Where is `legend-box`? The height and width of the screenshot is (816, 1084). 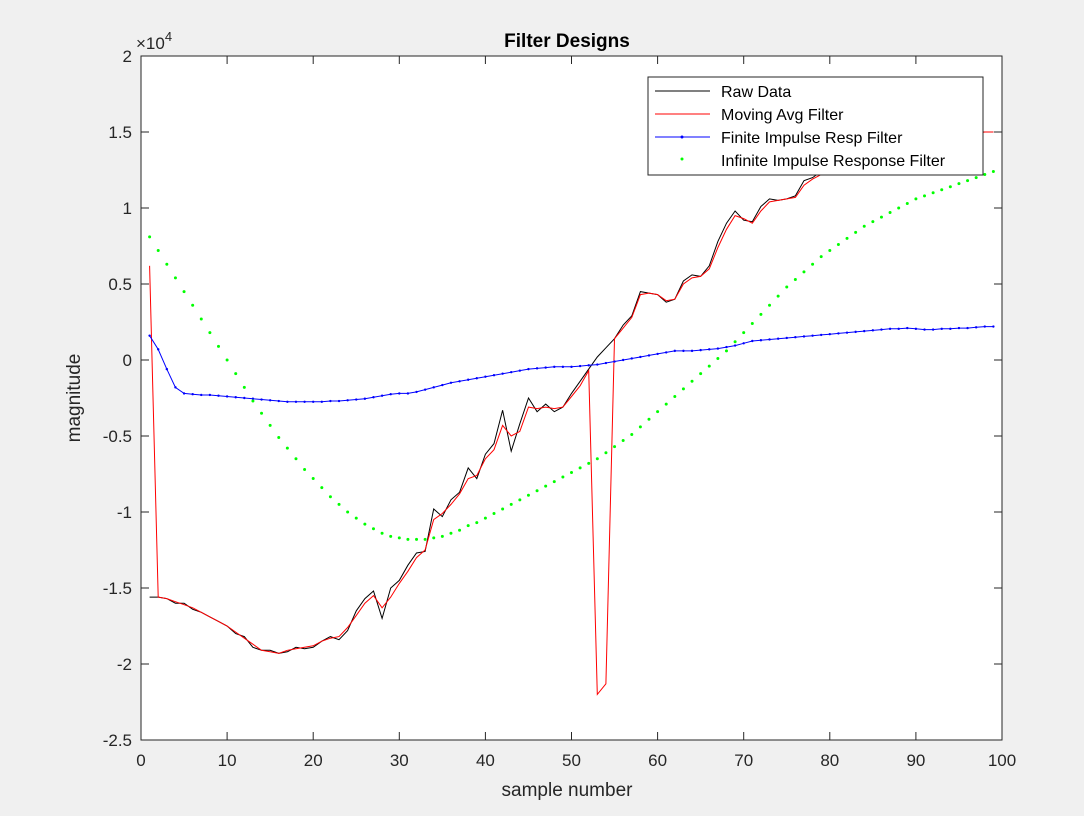 legend-box is located at coordinates (815, 126).